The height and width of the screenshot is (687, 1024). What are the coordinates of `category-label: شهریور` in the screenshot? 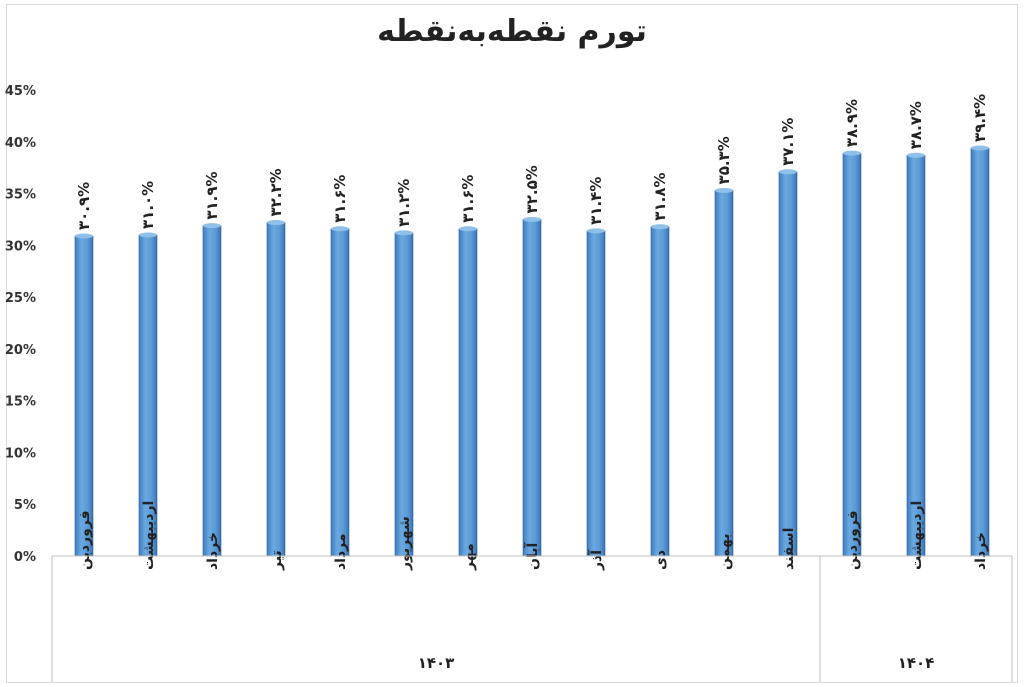 It's located at (405, 543).